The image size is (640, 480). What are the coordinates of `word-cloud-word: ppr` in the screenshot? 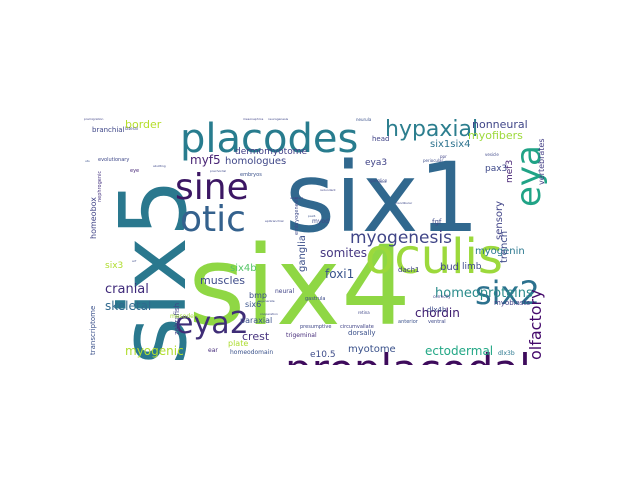 It's located at (443, 156).